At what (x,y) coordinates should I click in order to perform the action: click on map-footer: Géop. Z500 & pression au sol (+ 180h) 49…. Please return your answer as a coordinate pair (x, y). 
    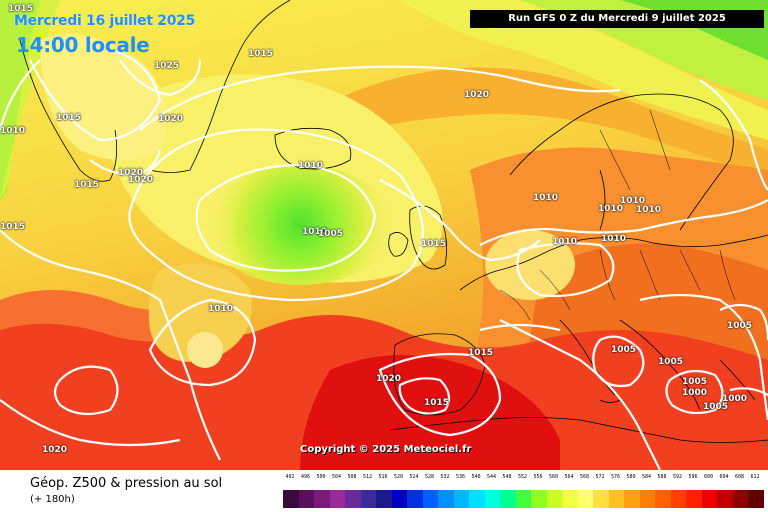
    Looking at the image, I should click on (384, 491).